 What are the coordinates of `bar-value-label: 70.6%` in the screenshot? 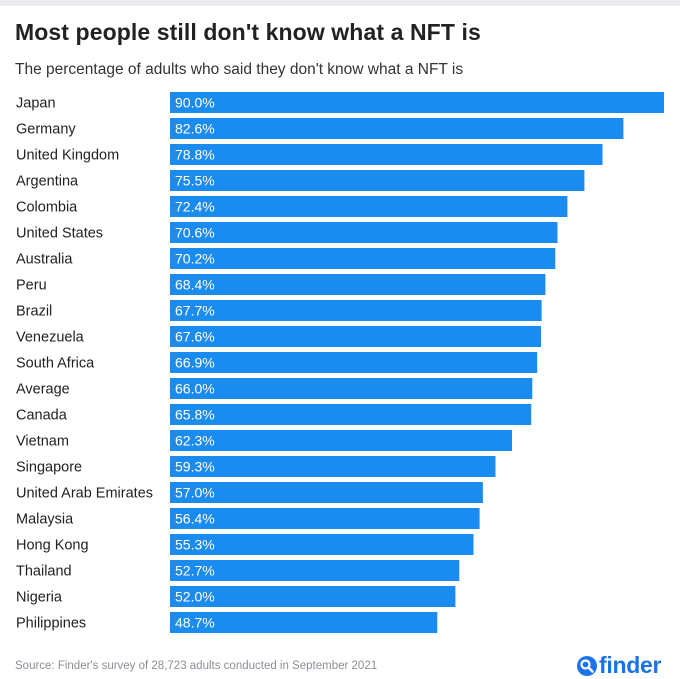 It's located at (195, 233).